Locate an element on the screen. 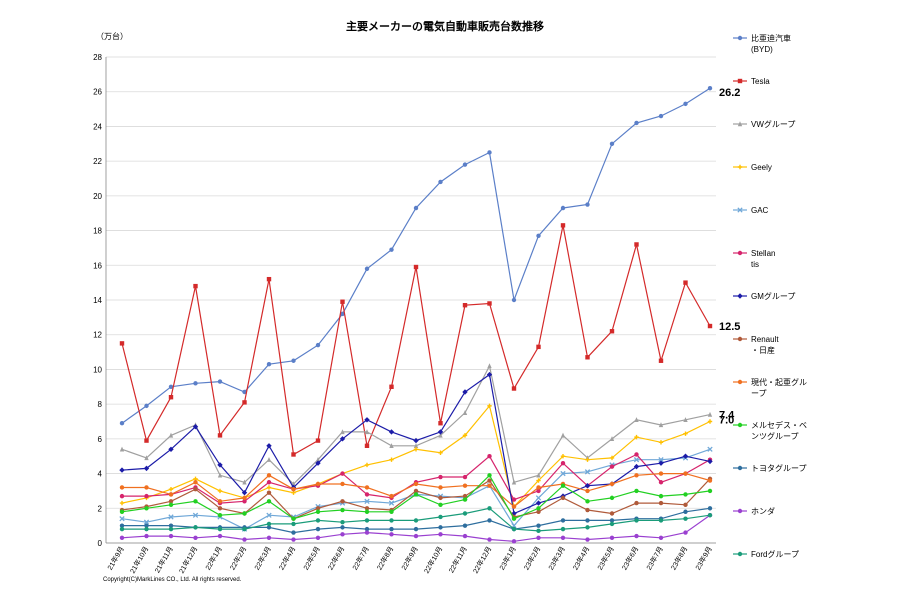  legend-item: ホンダ is located at coordinates (754, 511).